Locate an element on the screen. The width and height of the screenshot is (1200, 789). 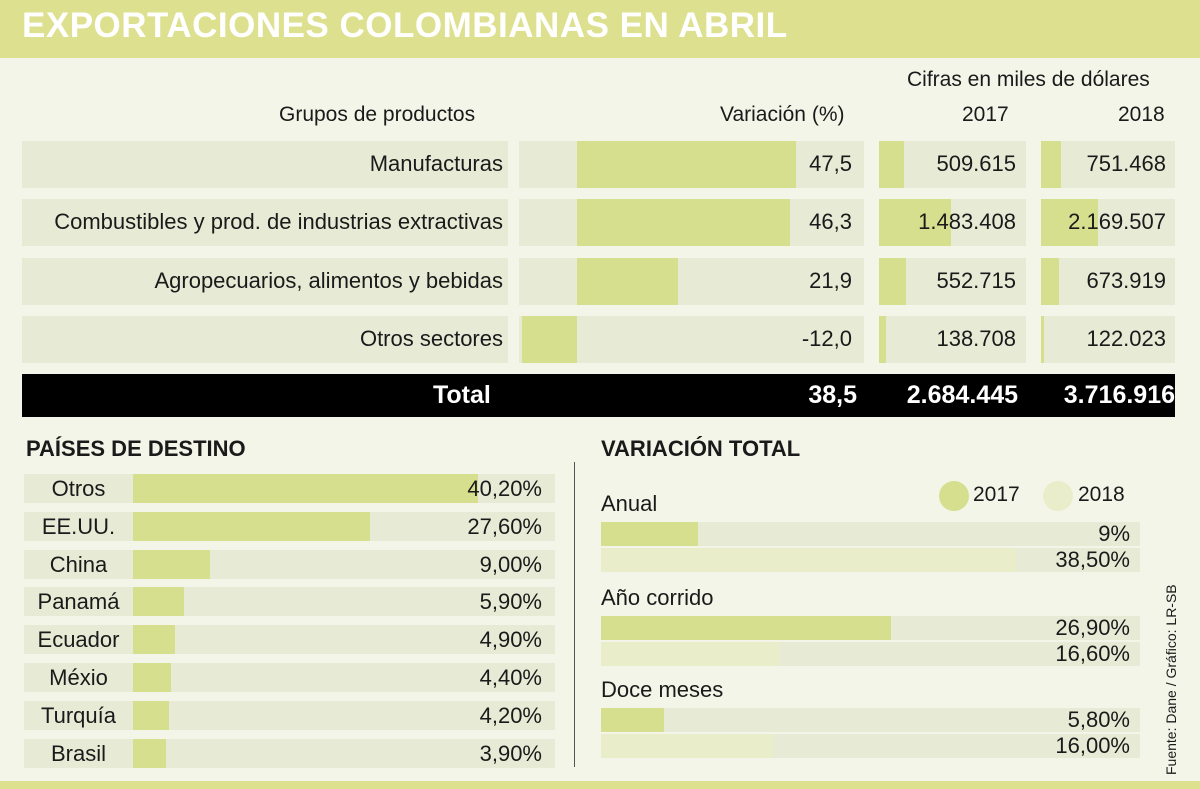
legend-2018-swatch is located at coordinates (1058, 496).